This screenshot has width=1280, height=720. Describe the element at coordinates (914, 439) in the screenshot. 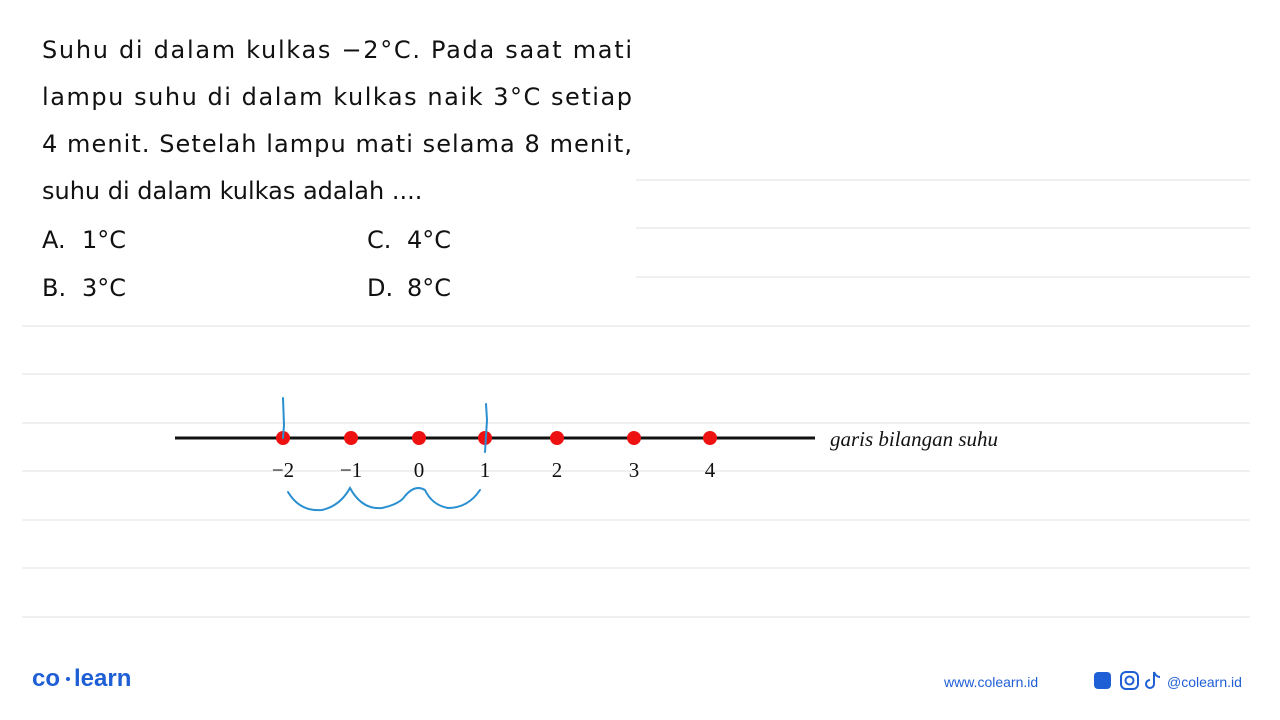

I see `number-line-caption: garis bilangan suhu` at that location.